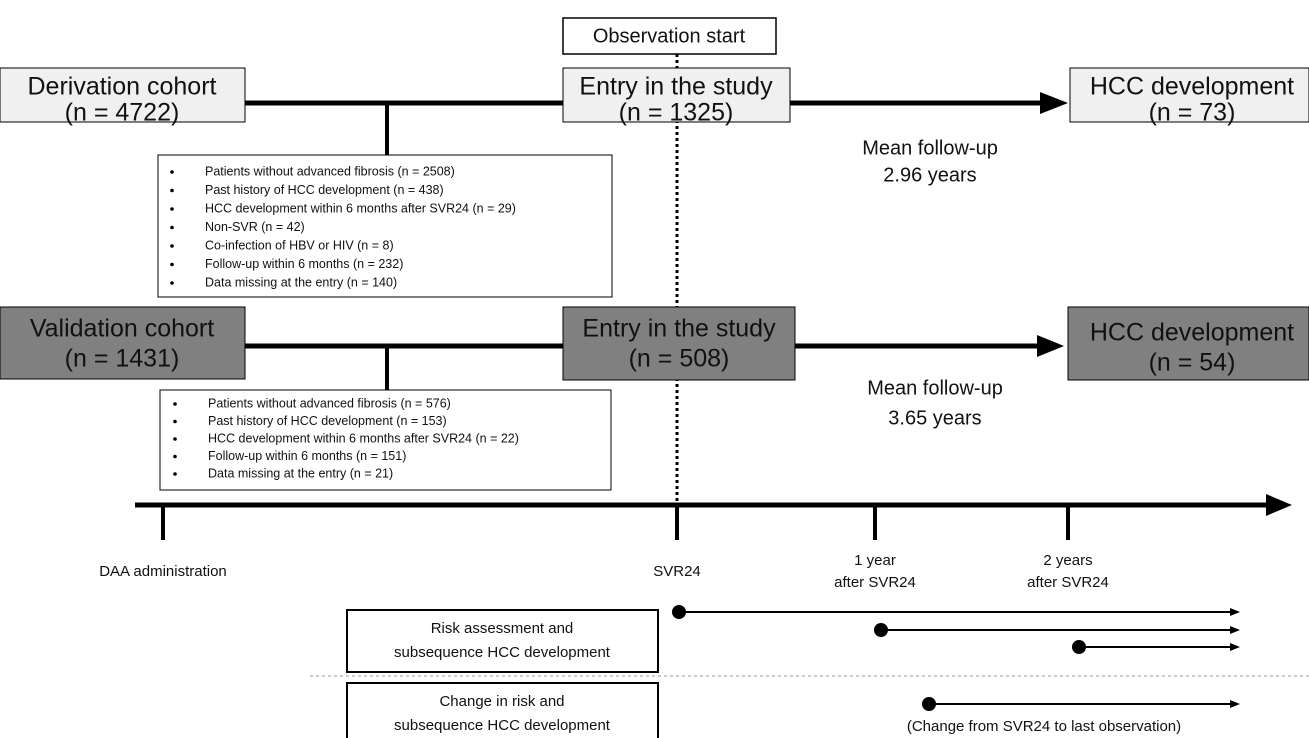  What do you see at coordinates (501, 701) in the screenshot?
I see `label: Change in risk and` at bounding box center [501, 701].